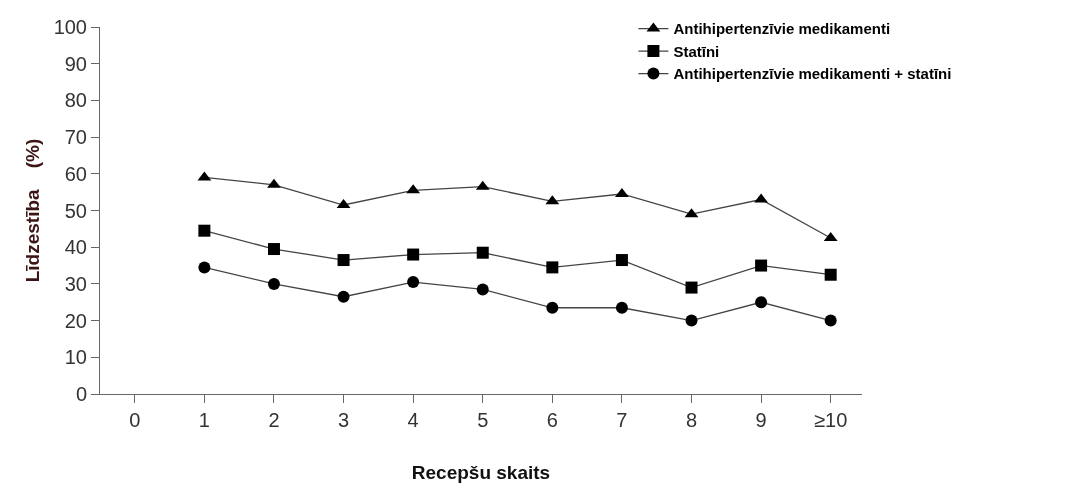 Image resolution: width=1067 pixels, height=491 pixels. I want to click on y-tick-label: 30, so click(75, 283).